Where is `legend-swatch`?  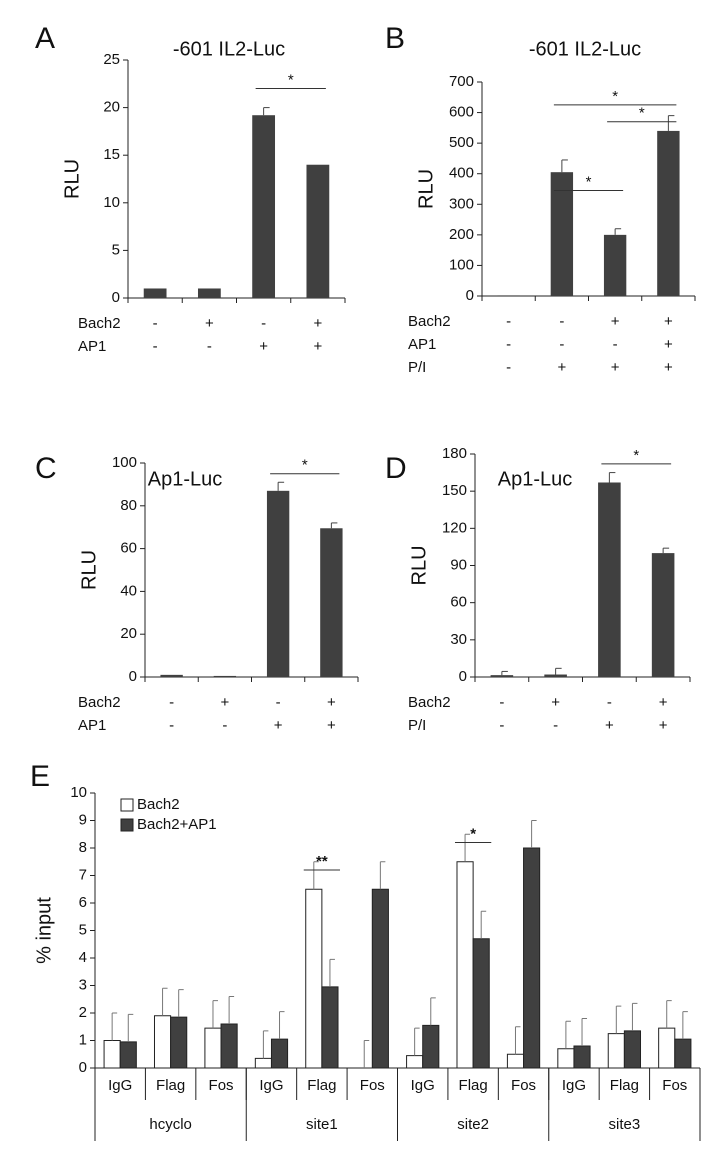
legend-swatch is located at coordinates (127, 825).